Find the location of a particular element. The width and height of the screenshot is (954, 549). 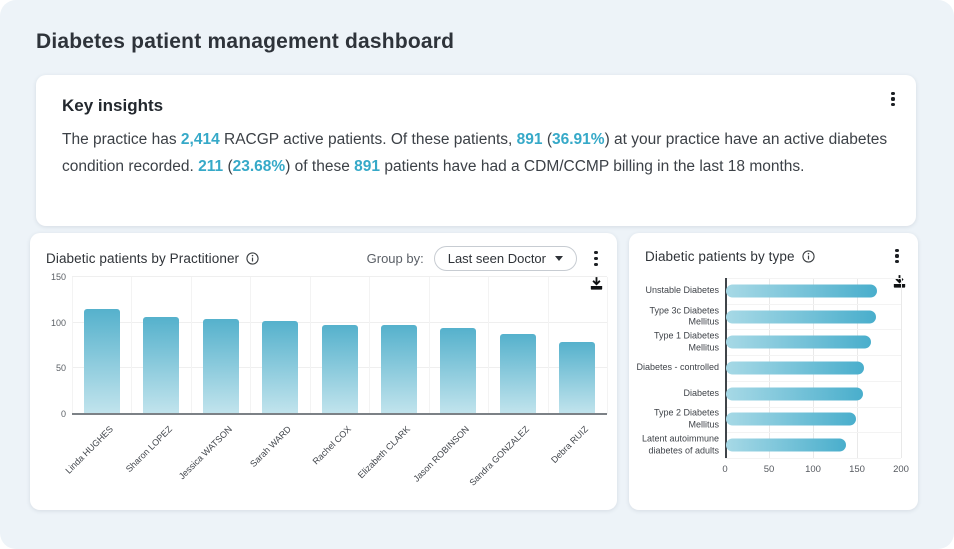

category-label: Type 1 Diabetes Mellitus is located at coordinates (686, 341).